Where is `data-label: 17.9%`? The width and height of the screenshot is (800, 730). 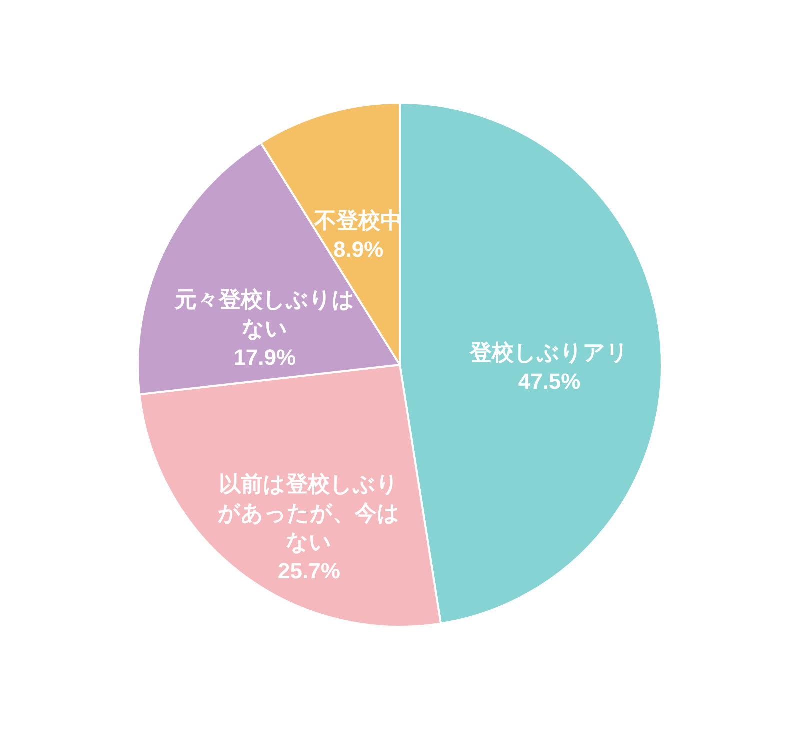
data-label: 17.9% is located at coordinates (265, 357).